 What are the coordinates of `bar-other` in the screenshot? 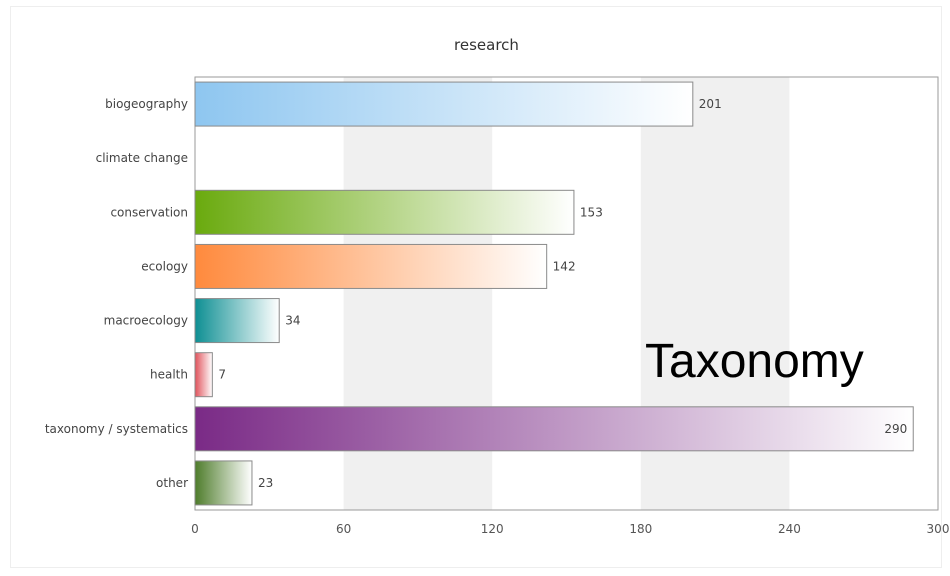 It's located at (223, 483).